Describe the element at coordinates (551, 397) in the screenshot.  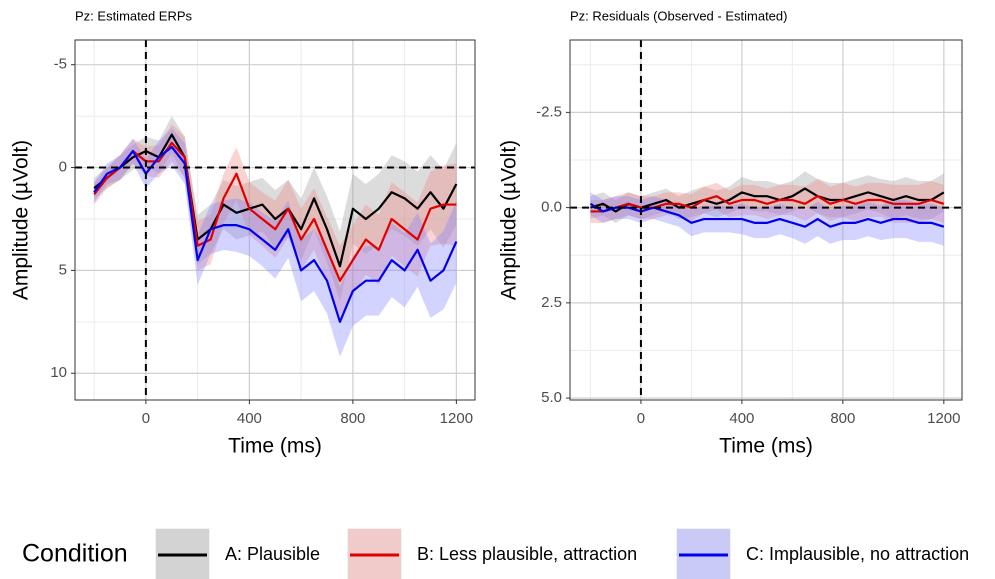
I see `y-tick-label: 5.0` at that location.